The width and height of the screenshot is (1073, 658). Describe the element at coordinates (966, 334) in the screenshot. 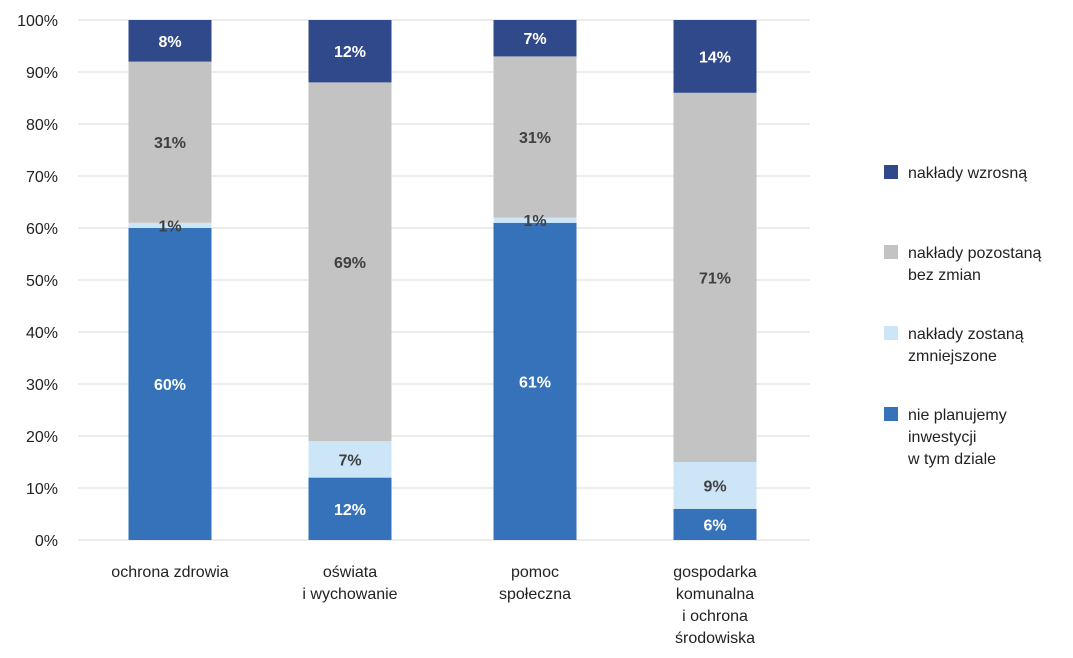

I see `legend-label: nakłady zostaną` at that location.